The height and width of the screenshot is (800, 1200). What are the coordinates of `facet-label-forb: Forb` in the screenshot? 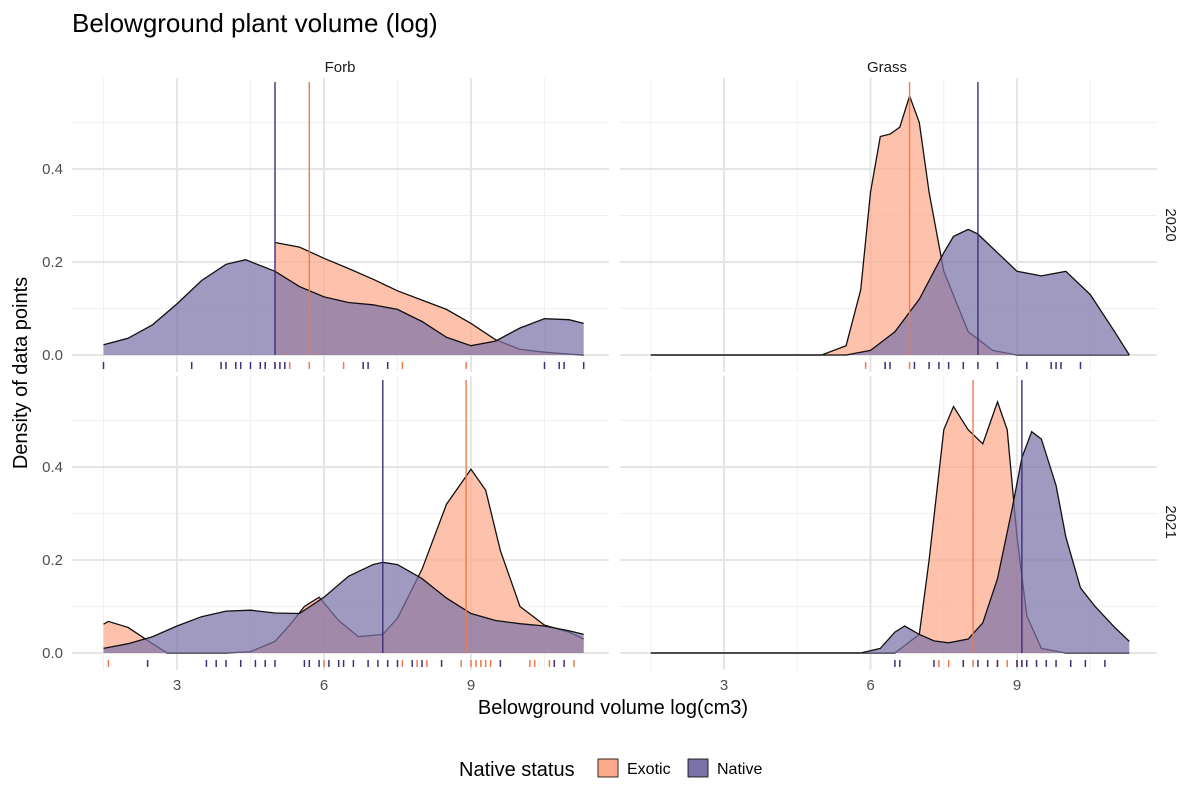 It's located at (340, 67).